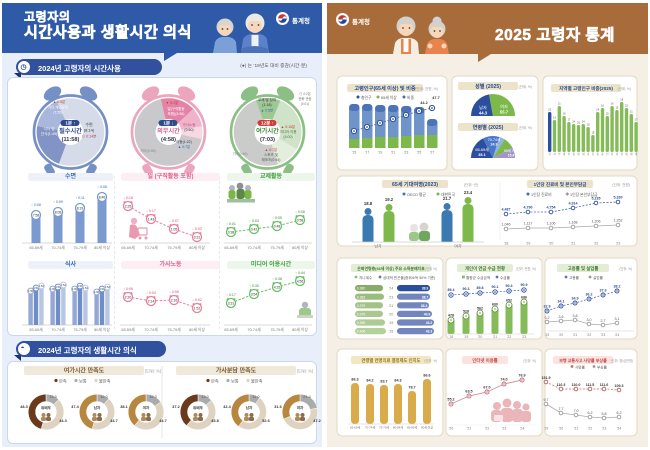 This screenshot has width=650, height=450. I want to click on svg-text: (0:50), so click(188, 130).